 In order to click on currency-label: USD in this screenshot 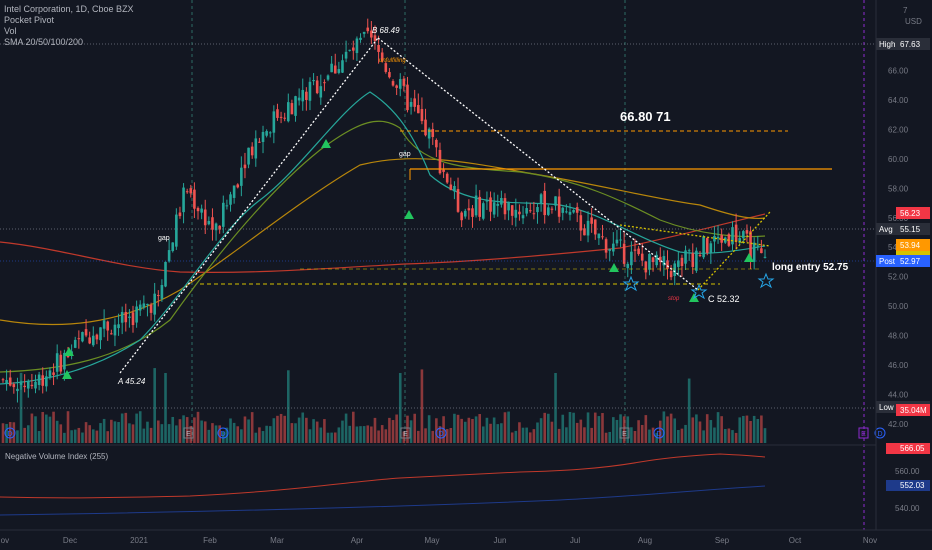, I will do `click(913, 21)`.